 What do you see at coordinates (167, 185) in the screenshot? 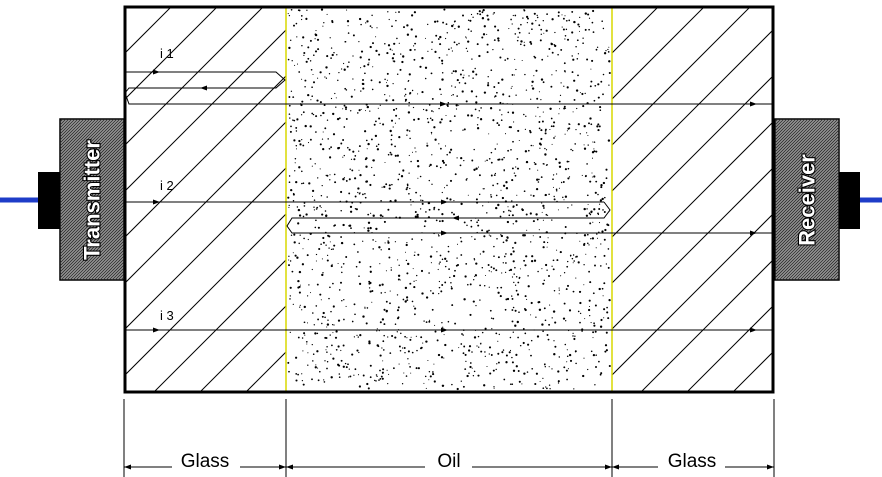
I see `ray-2-label: i 2` at bounding box center [167, 185].